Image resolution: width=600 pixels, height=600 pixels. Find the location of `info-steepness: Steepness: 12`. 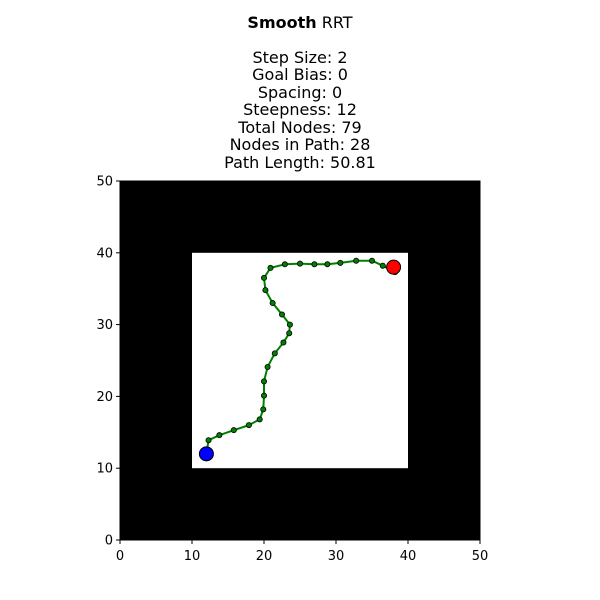

info-steepness: Steepness: 12 is located at coordinates (300, 109).